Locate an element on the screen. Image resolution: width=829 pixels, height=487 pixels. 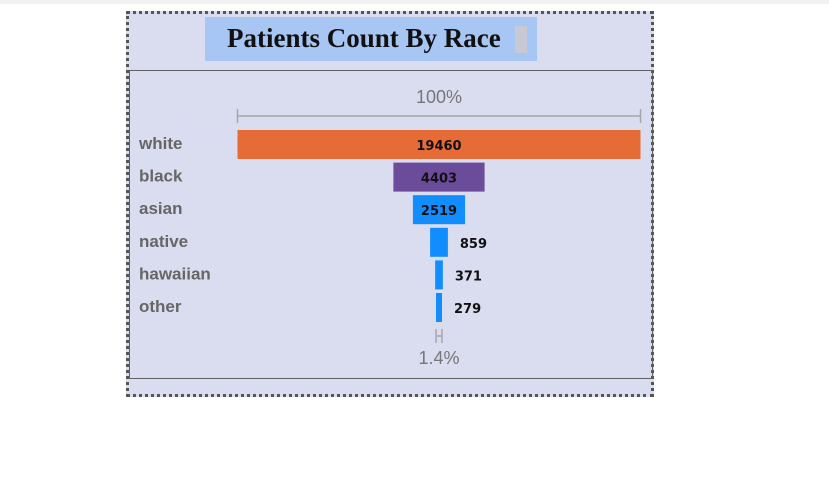
value-label-other: 279 is located at coordinates (467, 309).